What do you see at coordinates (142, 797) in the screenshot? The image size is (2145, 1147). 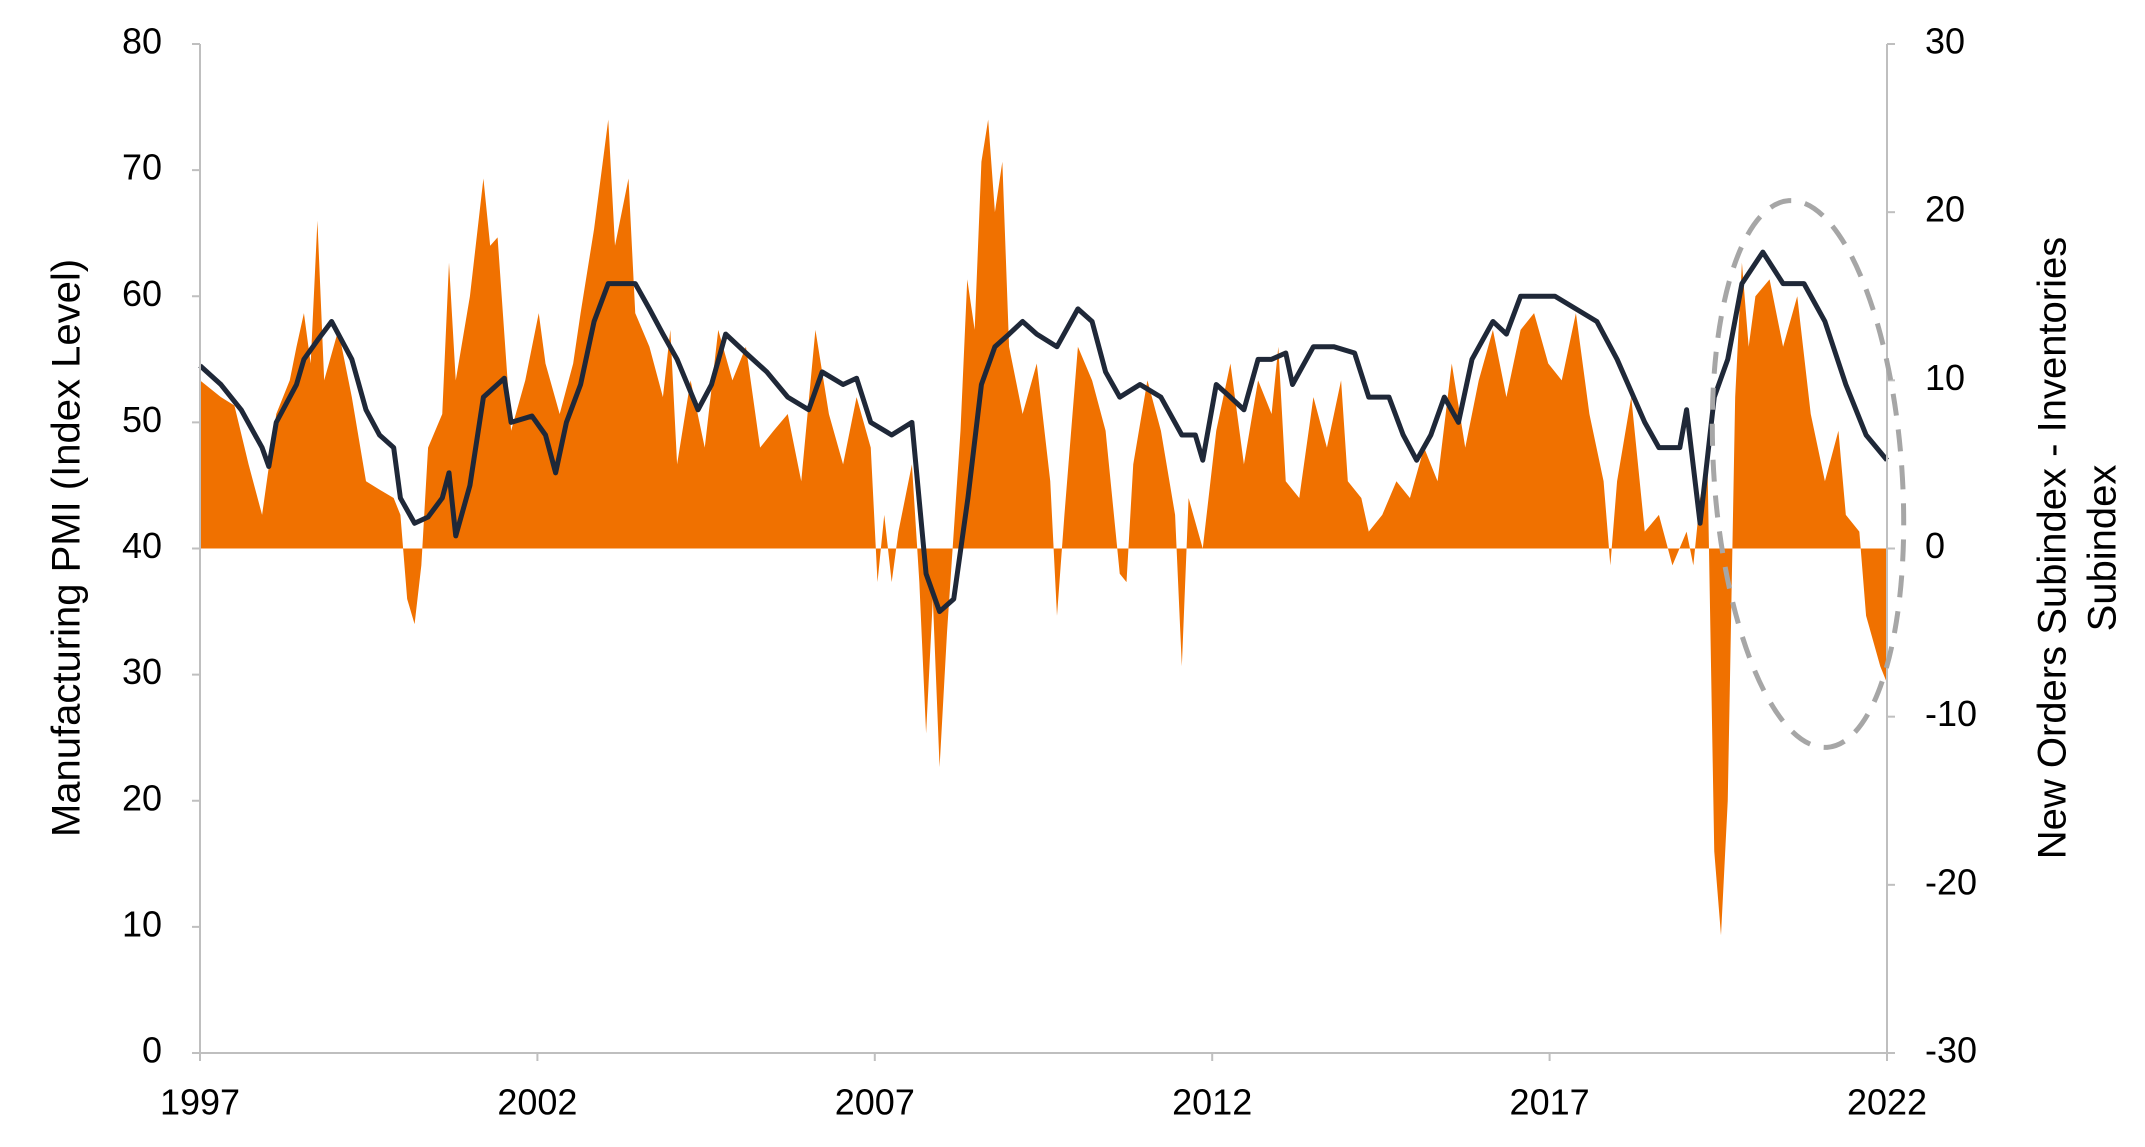 I see `y-tick-label: 20` at bounding box center [142, 797].